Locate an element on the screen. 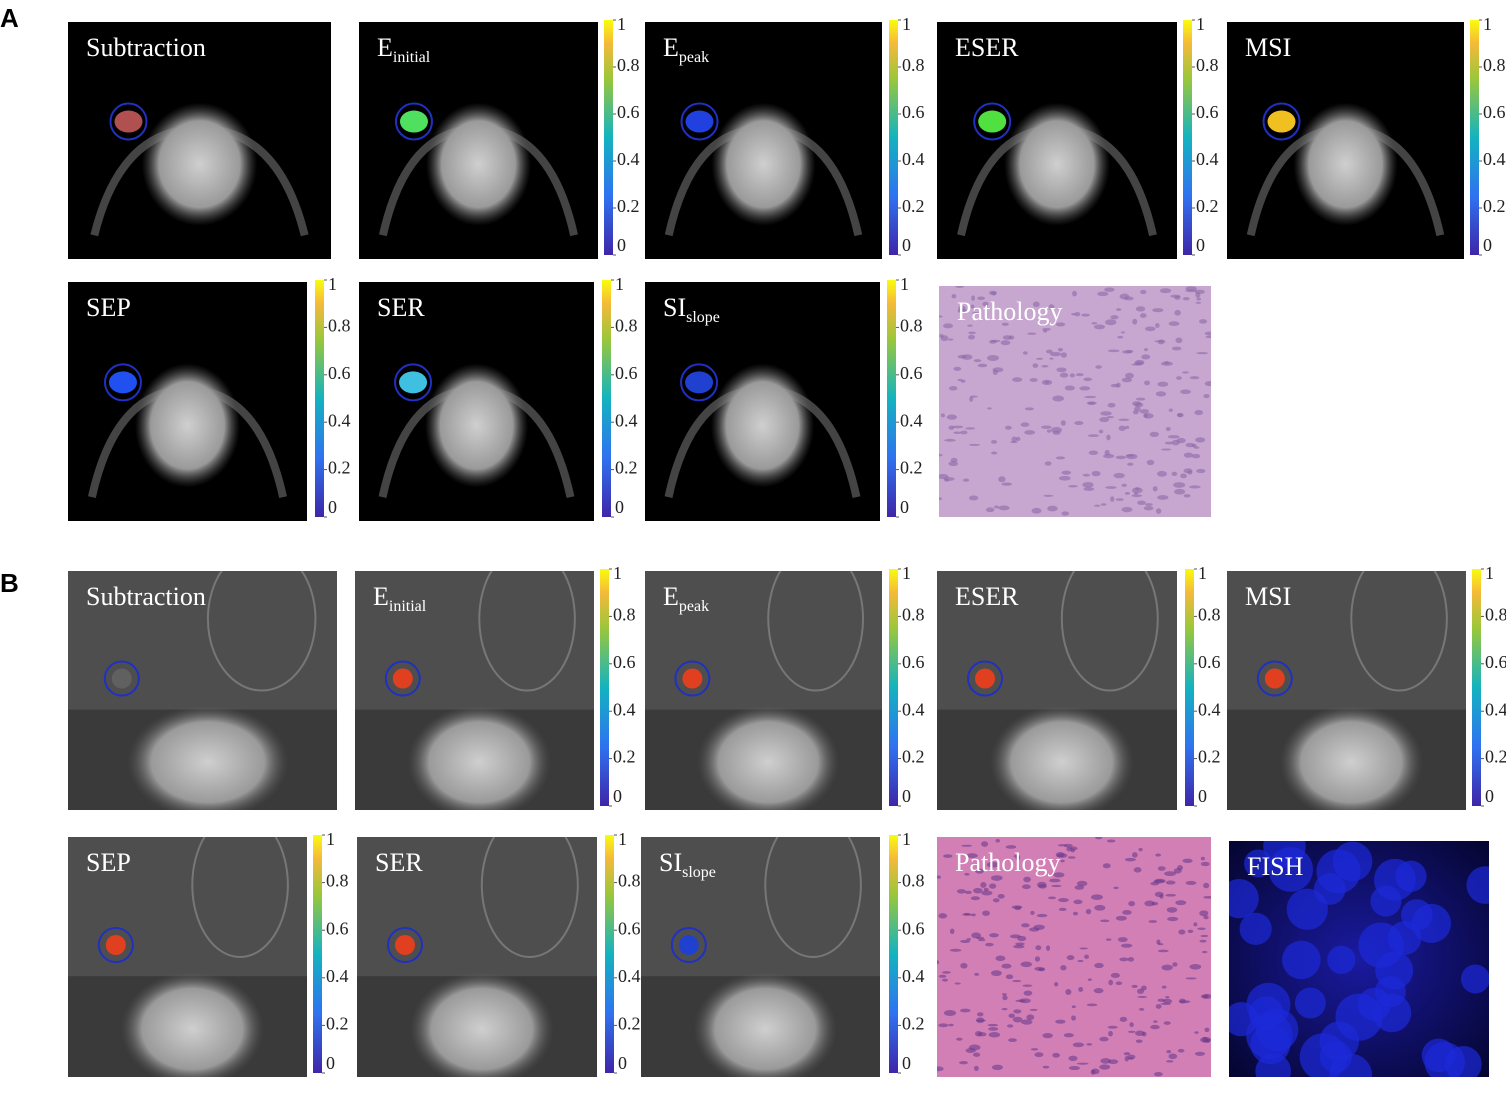 The height and width of the screenshot is (1096, 1506). colorbar-tick-label: 0.6 is located at coordinates (629, 928).